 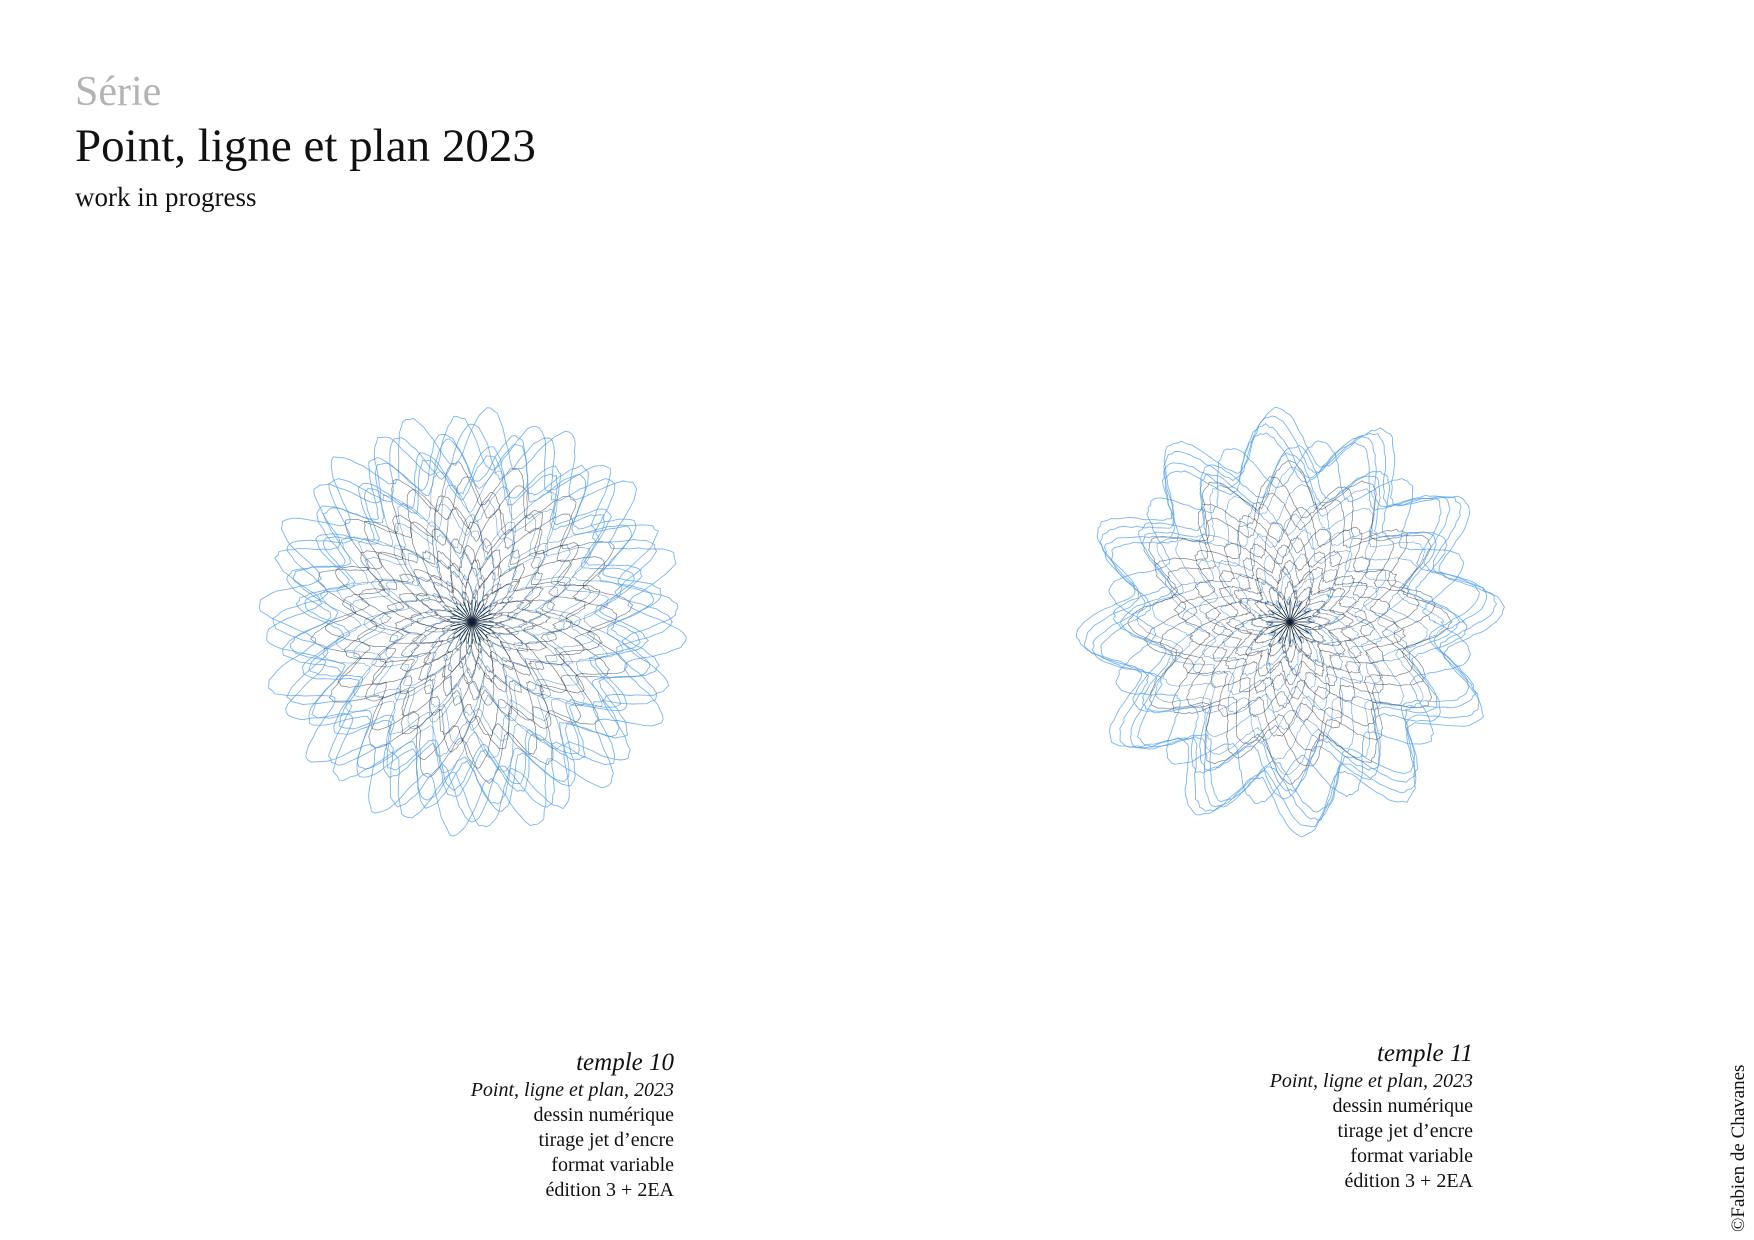 I want to click on series-eyebrow: Série, so click(x=118, y=92).